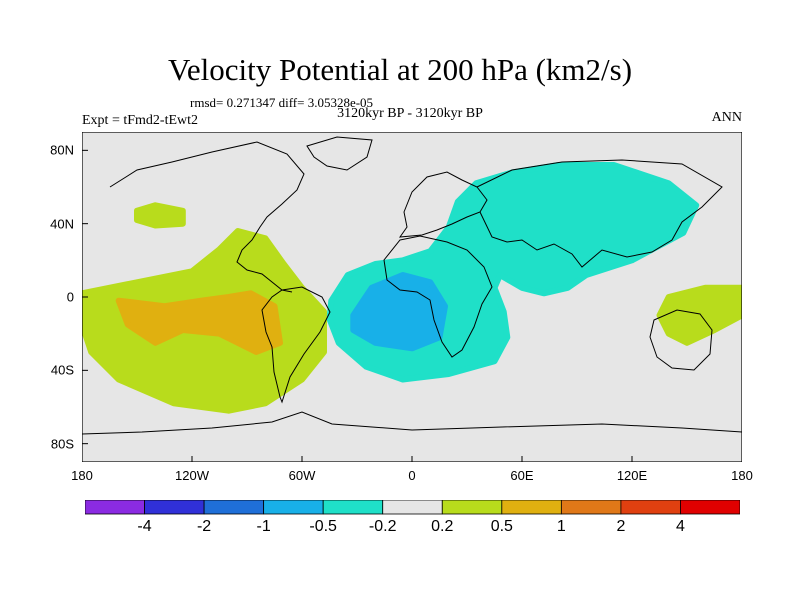 The height and width of the screenshot is (600, 800). What do you see at coordinates (144, 526) in the screenshot?
I see `colorbar-label: -4` at bounding box center [144, 526].